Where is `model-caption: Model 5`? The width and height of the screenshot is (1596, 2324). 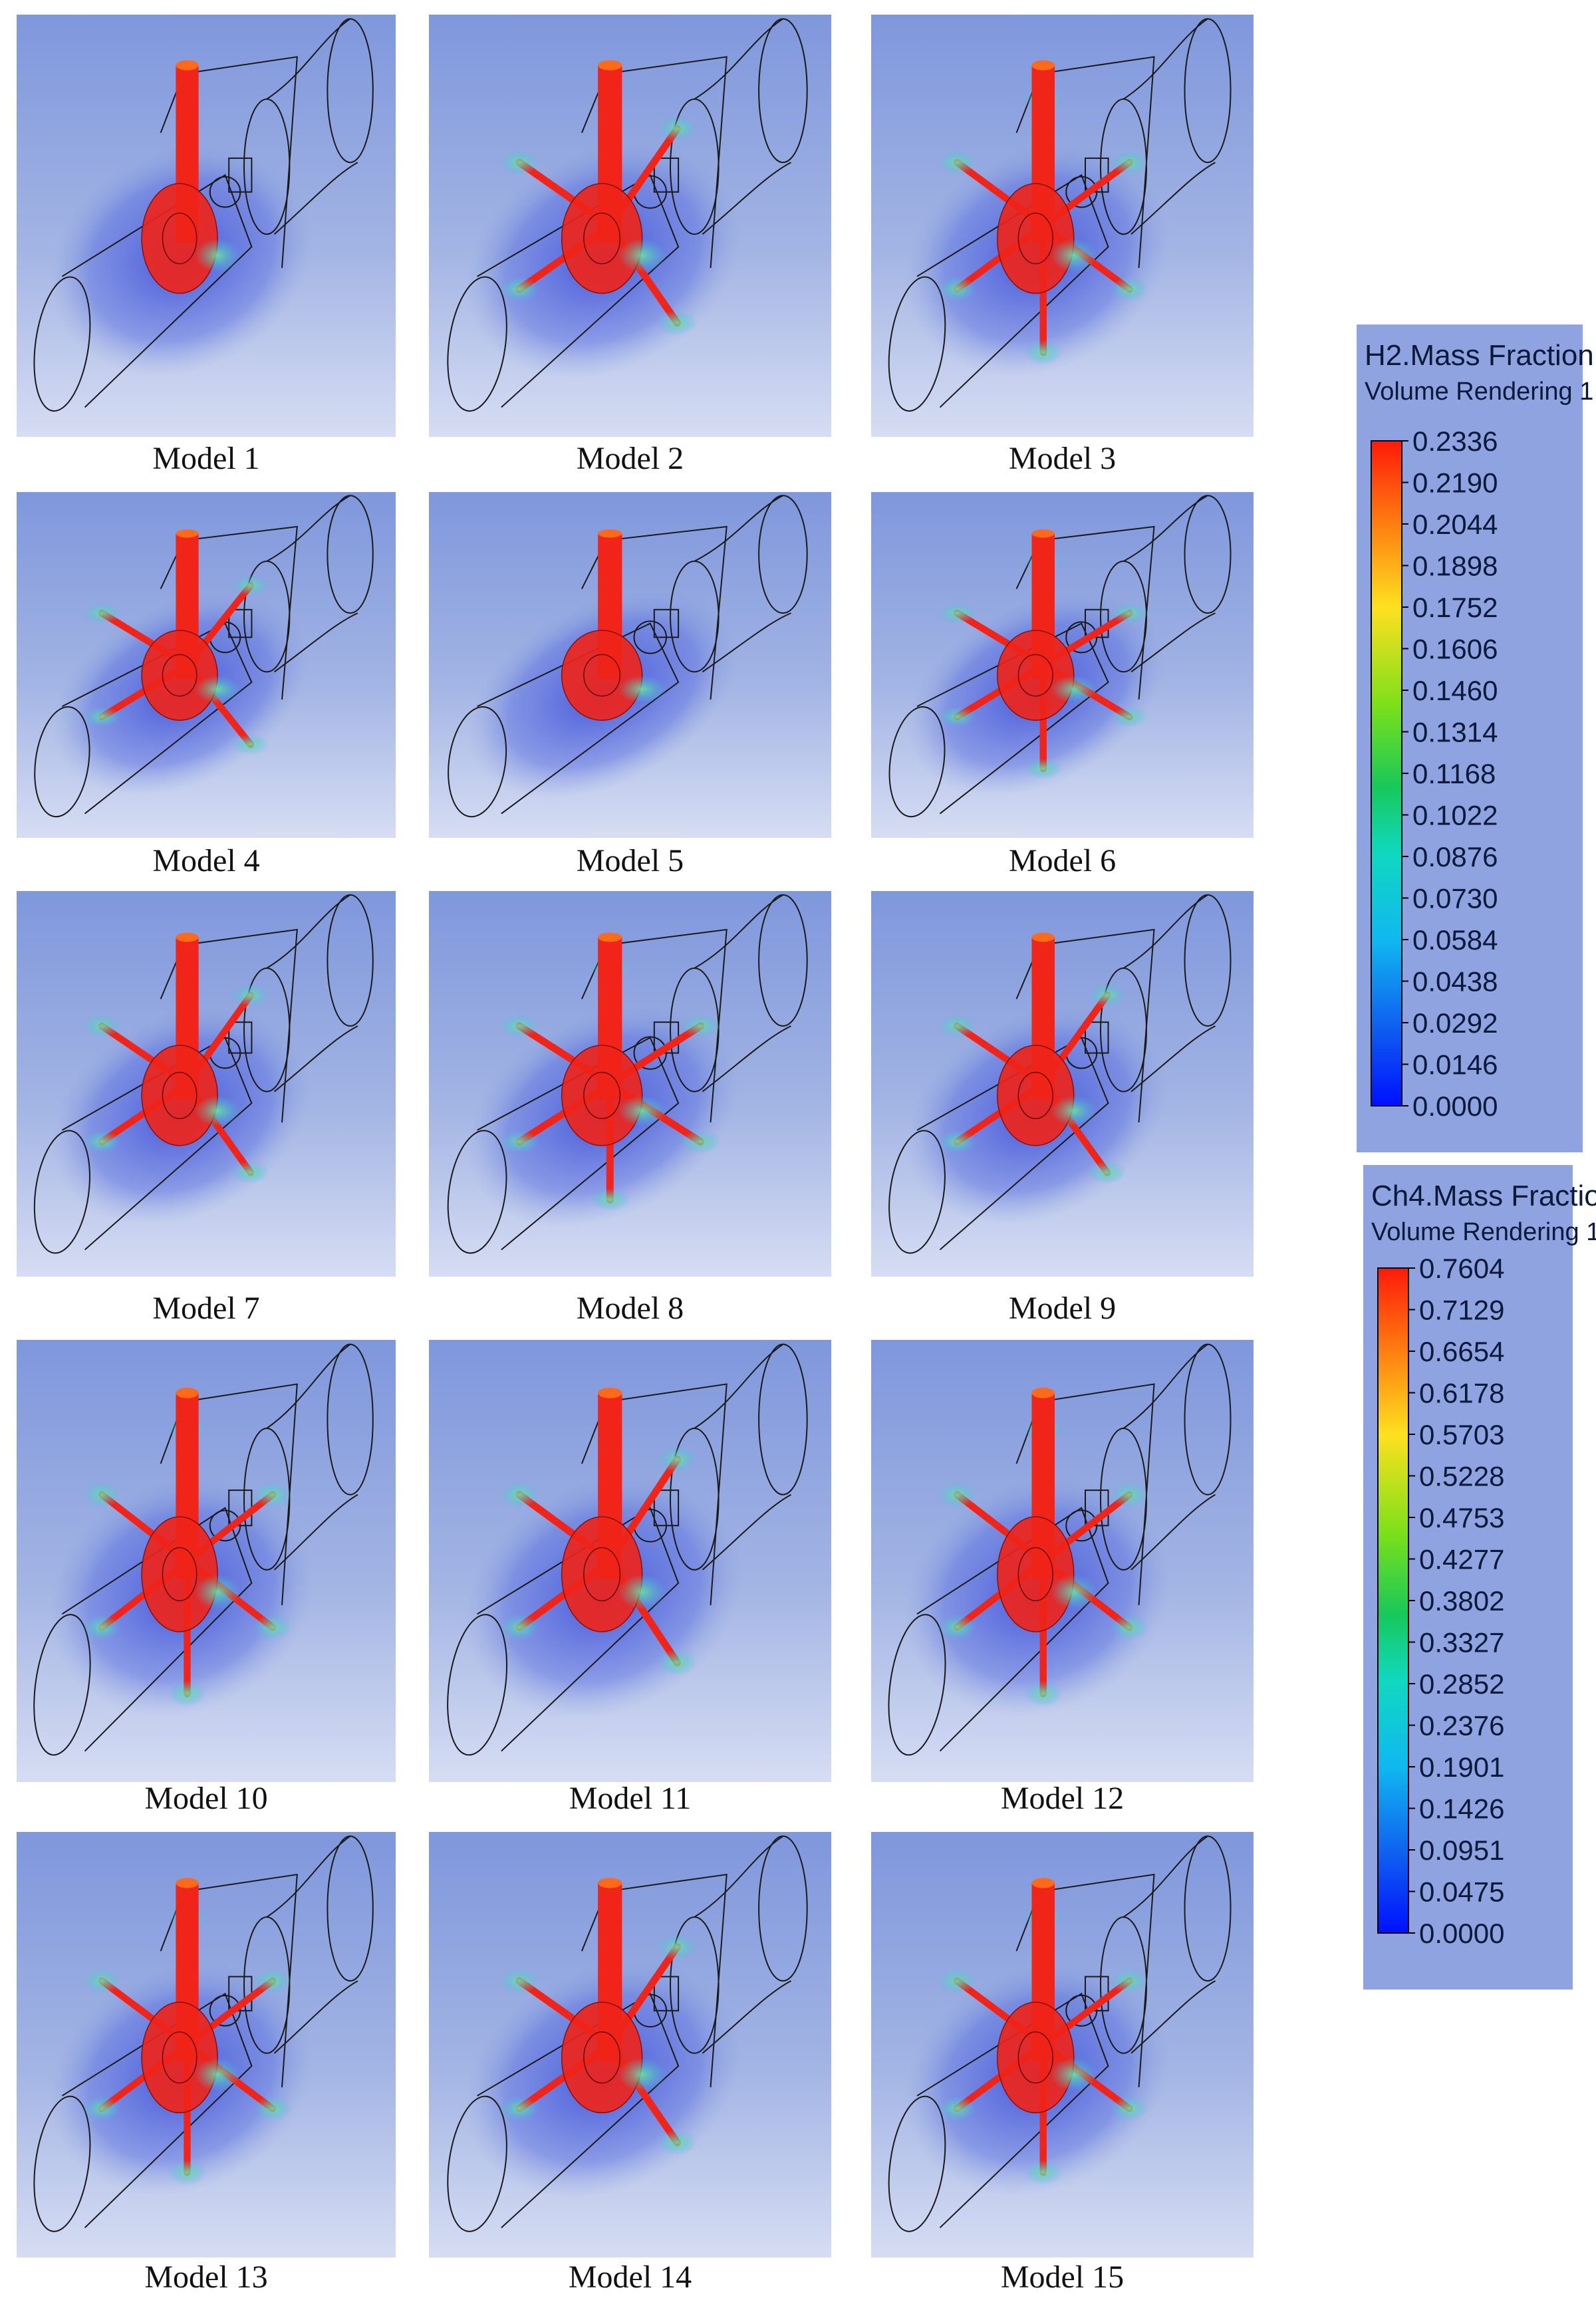 model-caption: Model 5 is located at coordinates (630, 860).